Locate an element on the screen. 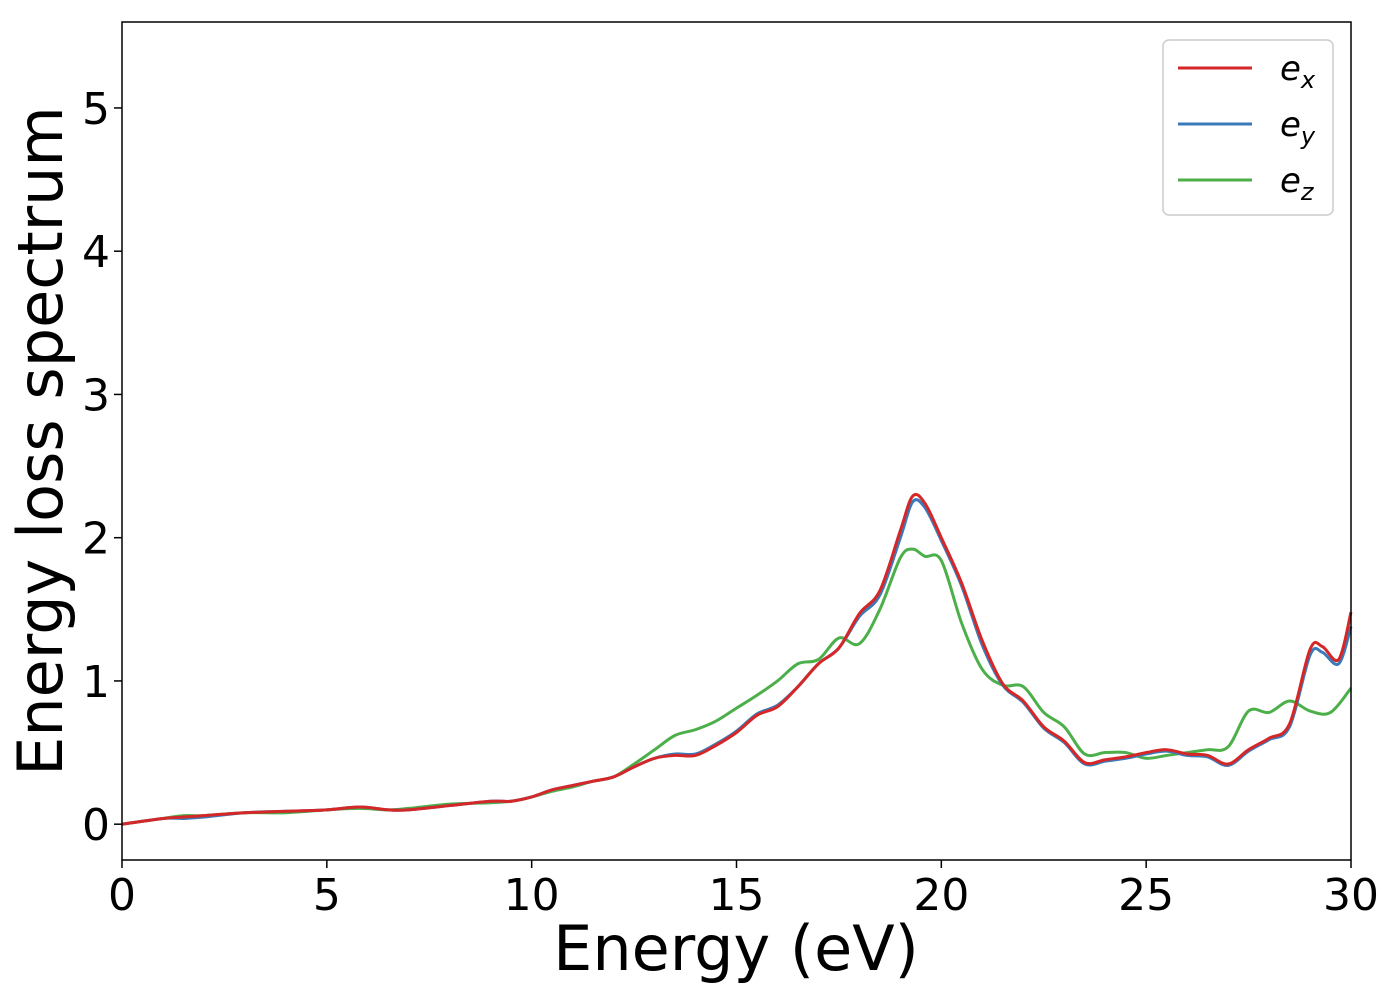  x-tick-label: 5 is located at coordinates (327, 895).